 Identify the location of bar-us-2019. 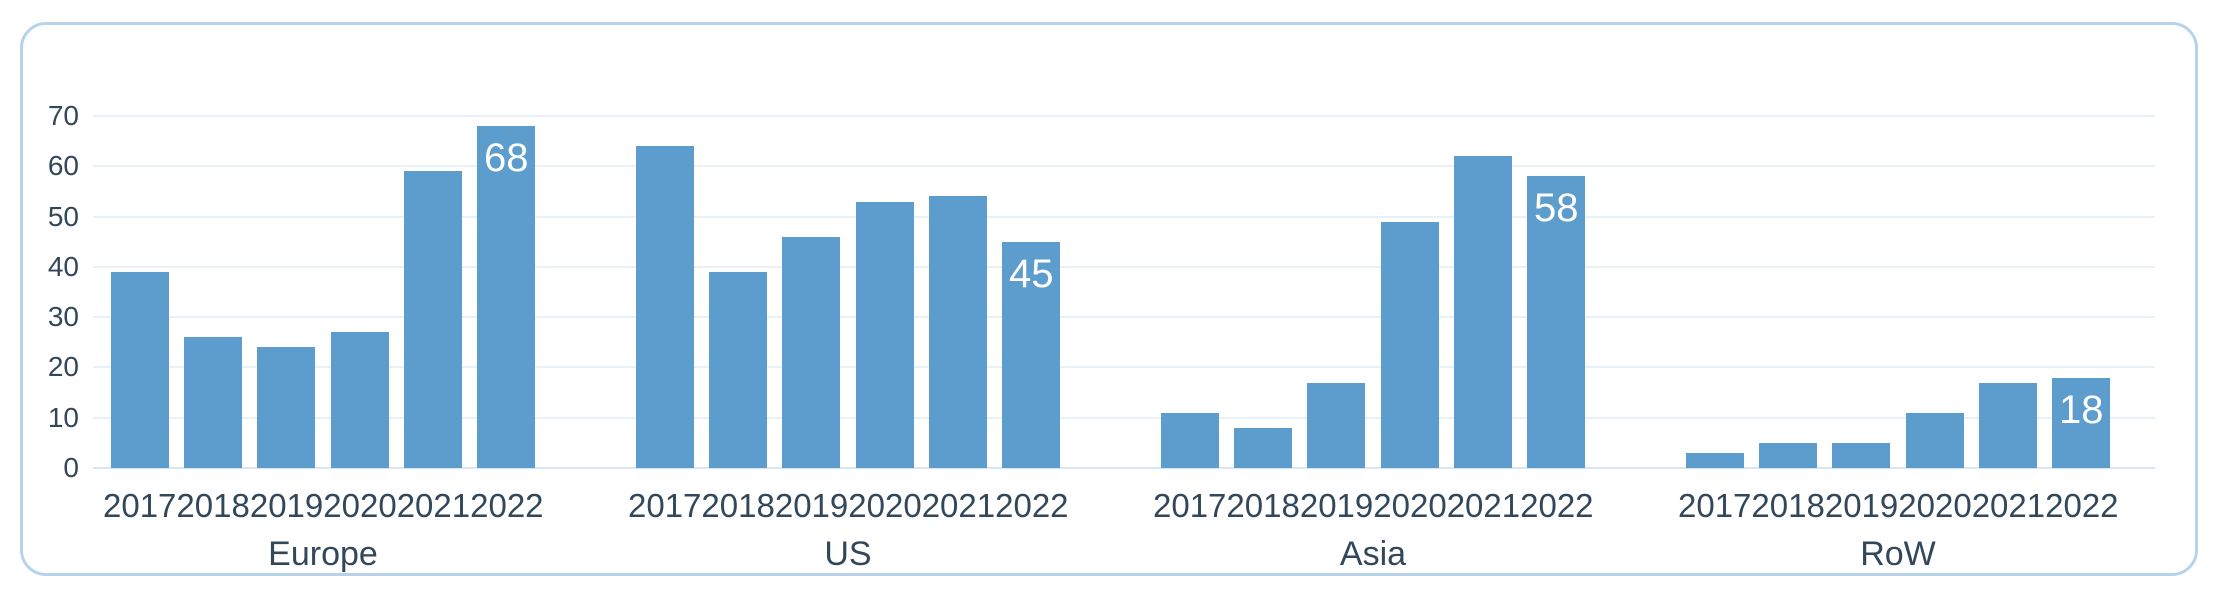
(811, 352).